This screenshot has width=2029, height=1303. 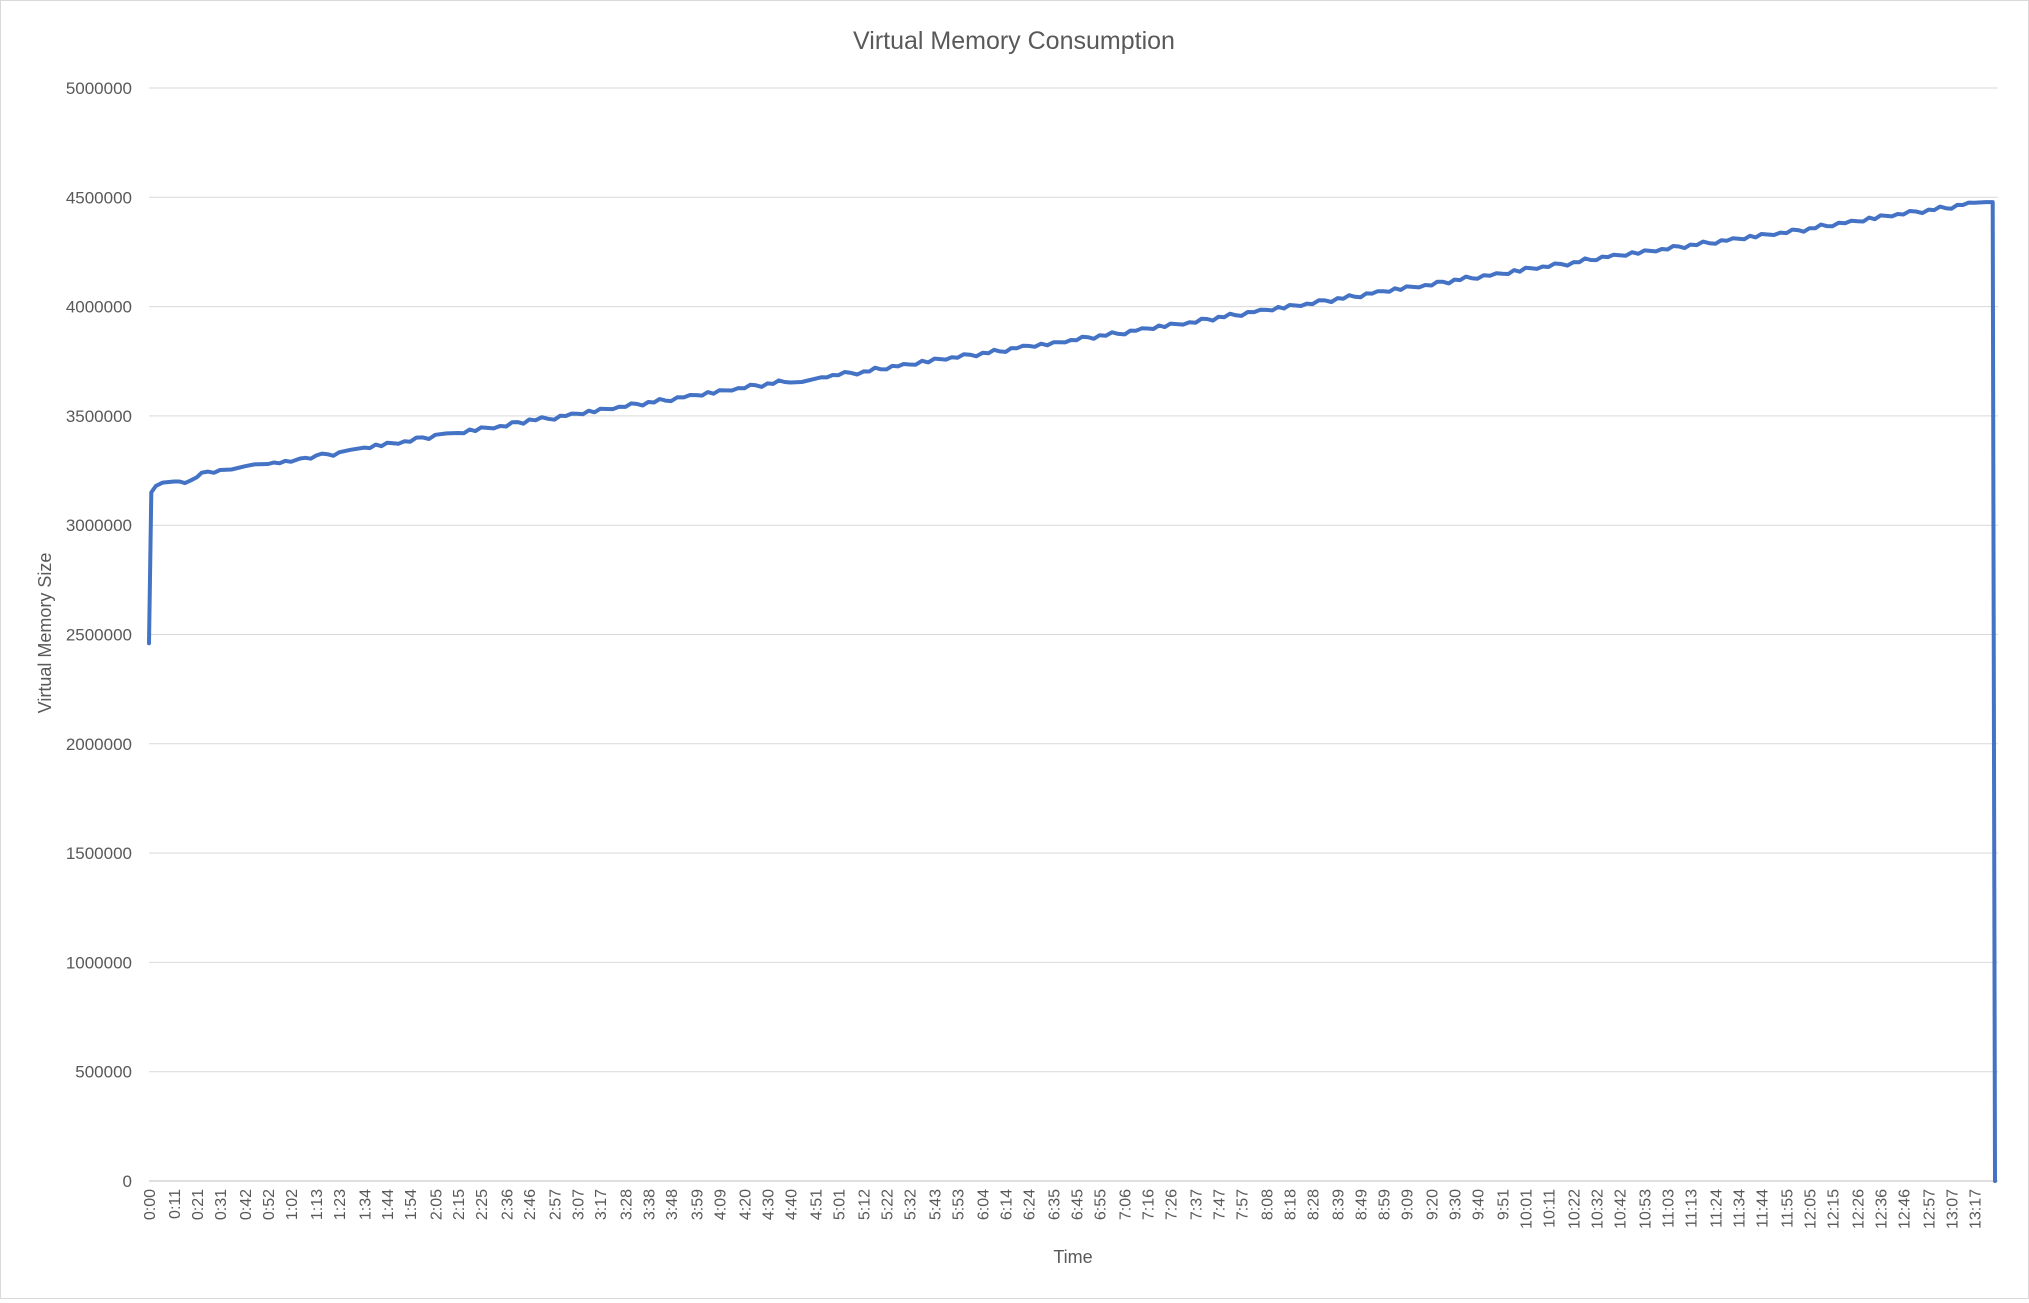 I want to click on x-tick-label: 0:31, so click(x=221, y=1204).